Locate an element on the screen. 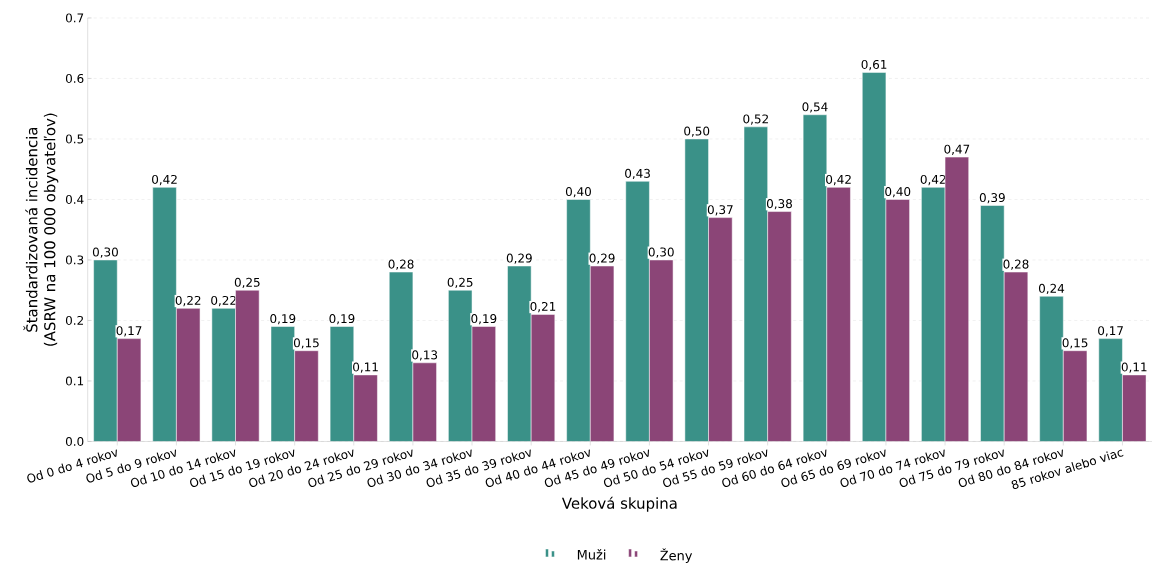 The width and height of the screenshot is (1156, 563). data-label: 0,13 is located at coordinates (425, 355).